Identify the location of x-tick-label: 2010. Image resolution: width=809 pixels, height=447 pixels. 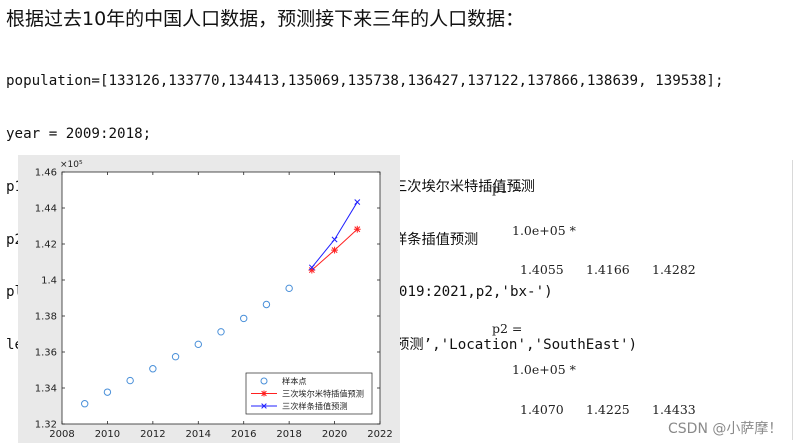
(107, 434).